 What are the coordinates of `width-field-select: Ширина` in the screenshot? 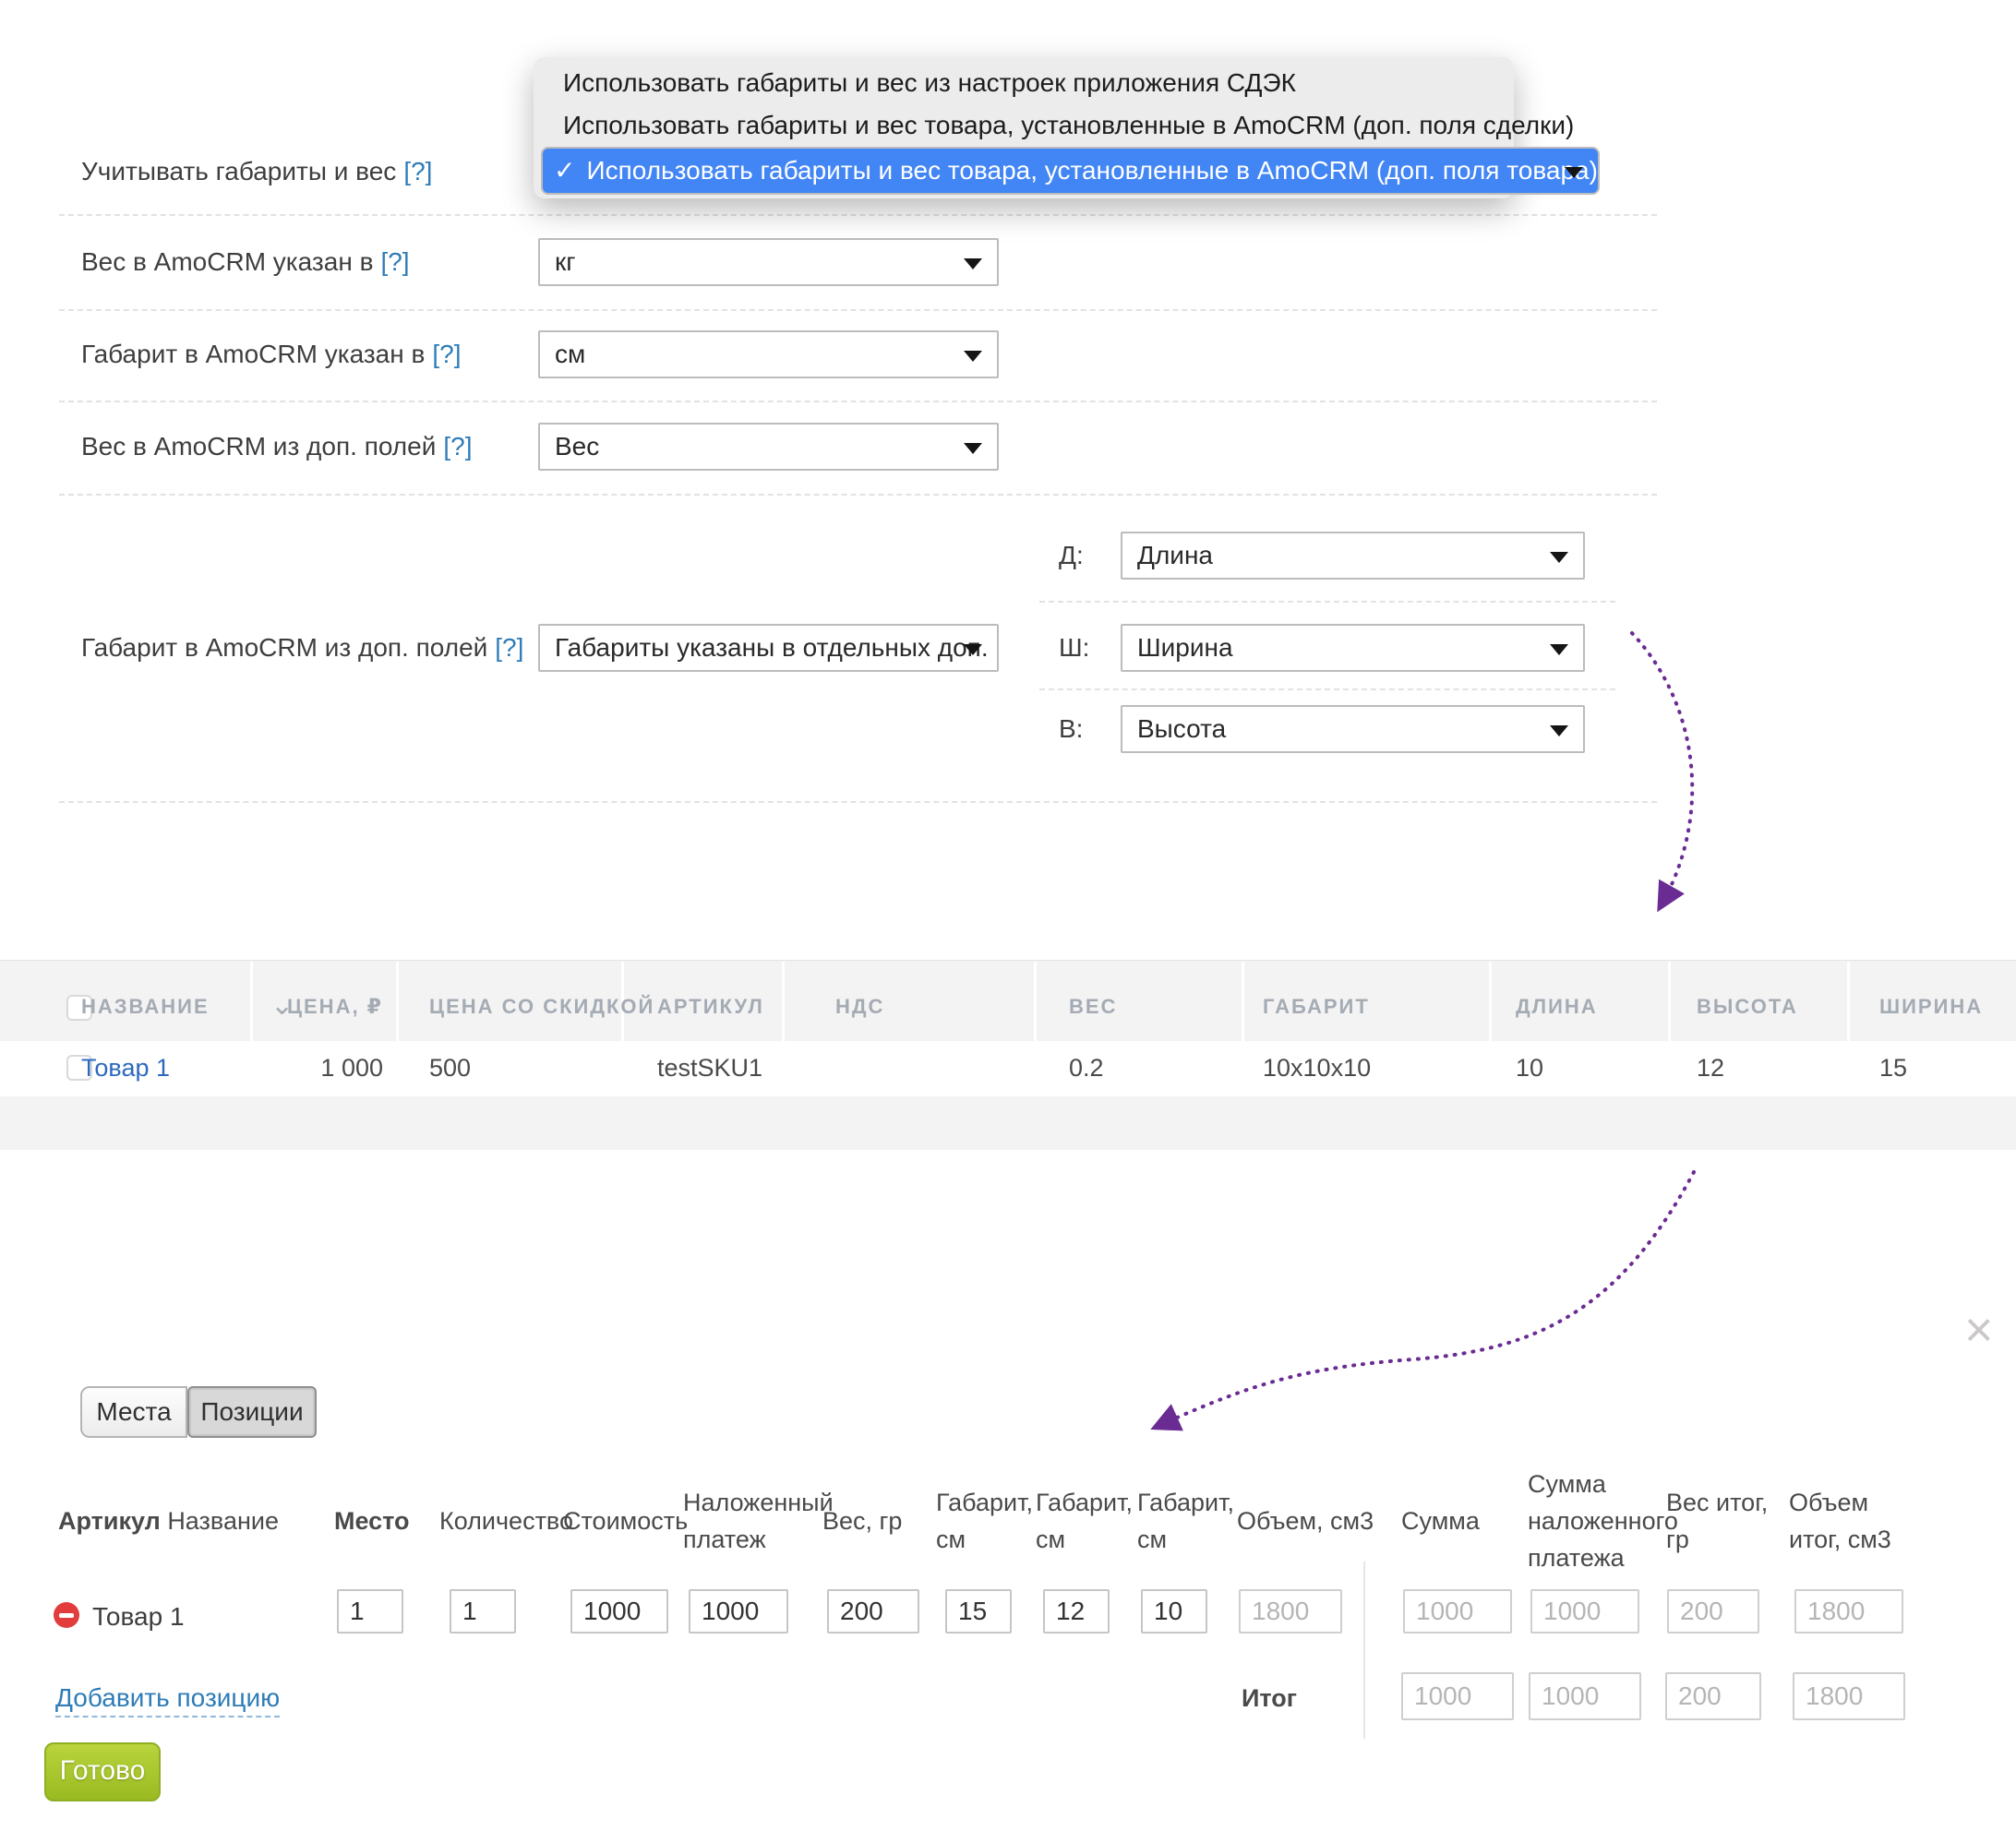 It's located at (1353, 648).